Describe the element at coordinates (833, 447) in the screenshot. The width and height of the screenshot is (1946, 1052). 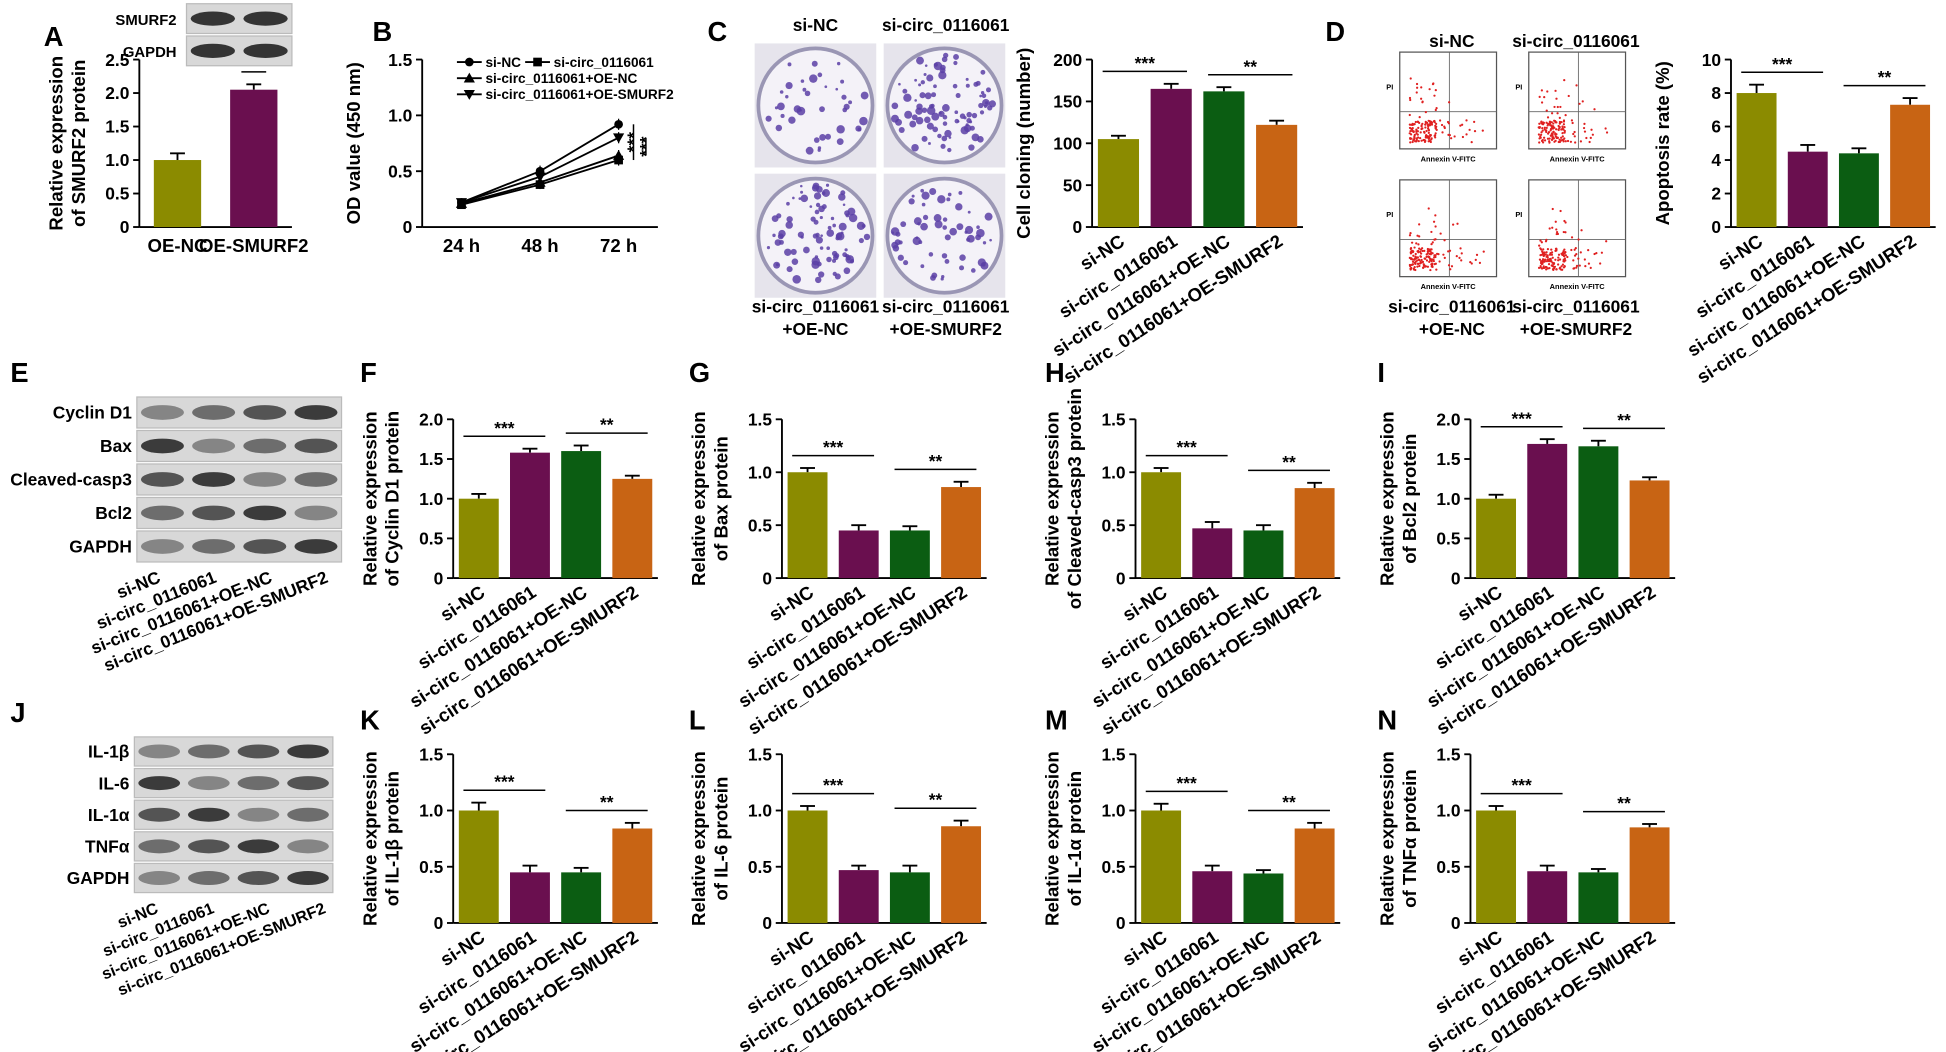
I see `significance-label: ***` at that location.